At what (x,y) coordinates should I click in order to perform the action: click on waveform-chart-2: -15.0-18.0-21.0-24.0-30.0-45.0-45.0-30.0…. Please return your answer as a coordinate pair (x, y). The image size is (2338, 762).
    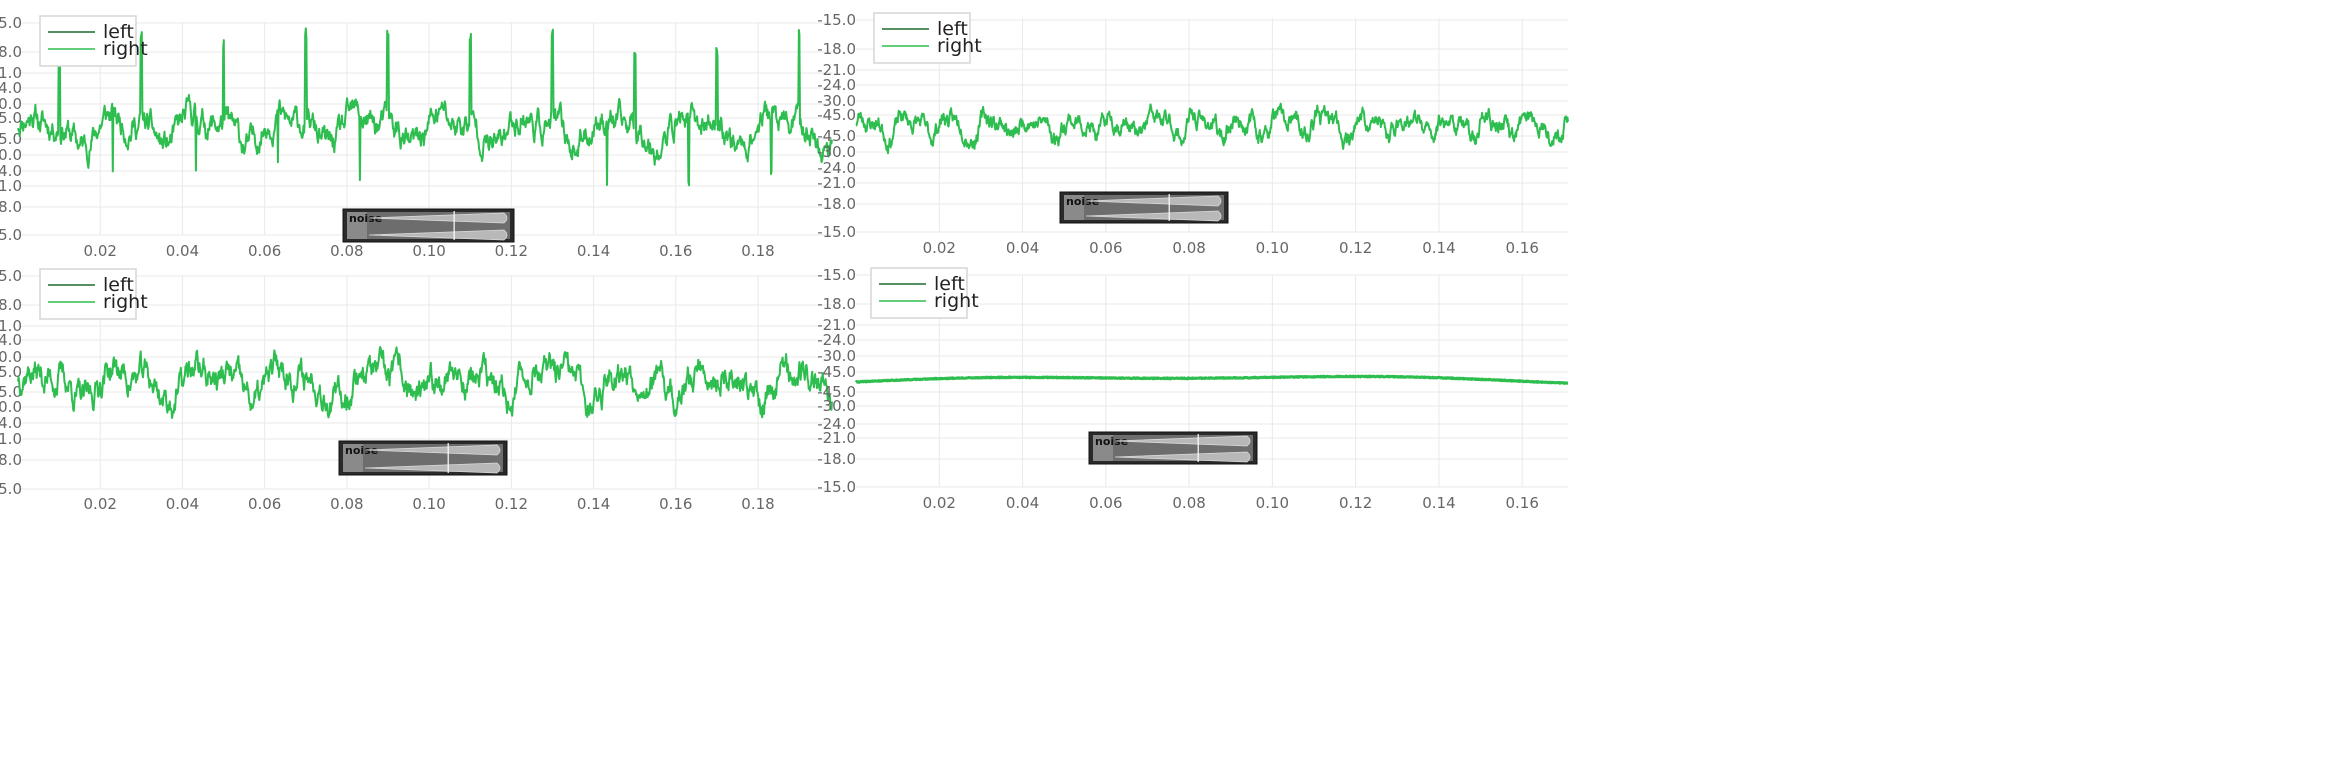
    Looking at the image, I should click on (1193, 134).